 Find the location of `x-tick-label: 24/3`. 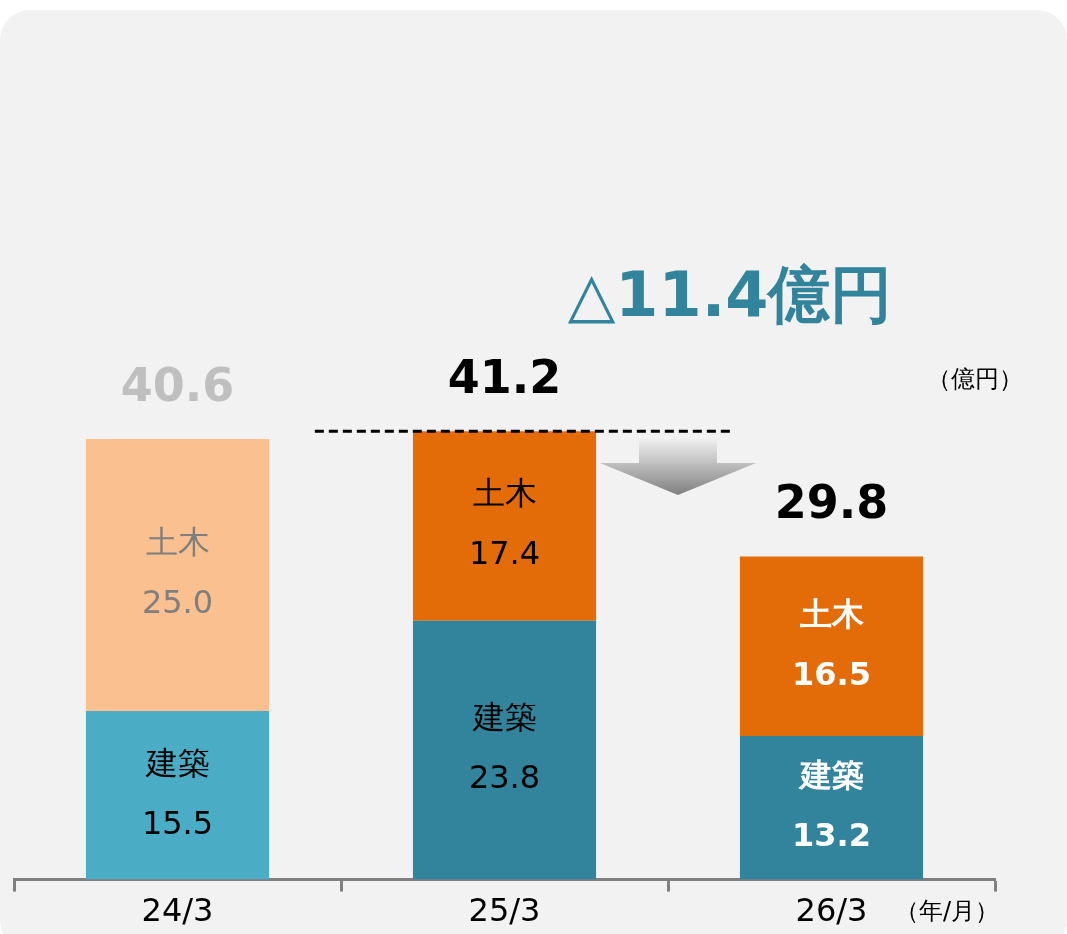

x-tick-label: 24/3 is located at coordinates (177, 910).